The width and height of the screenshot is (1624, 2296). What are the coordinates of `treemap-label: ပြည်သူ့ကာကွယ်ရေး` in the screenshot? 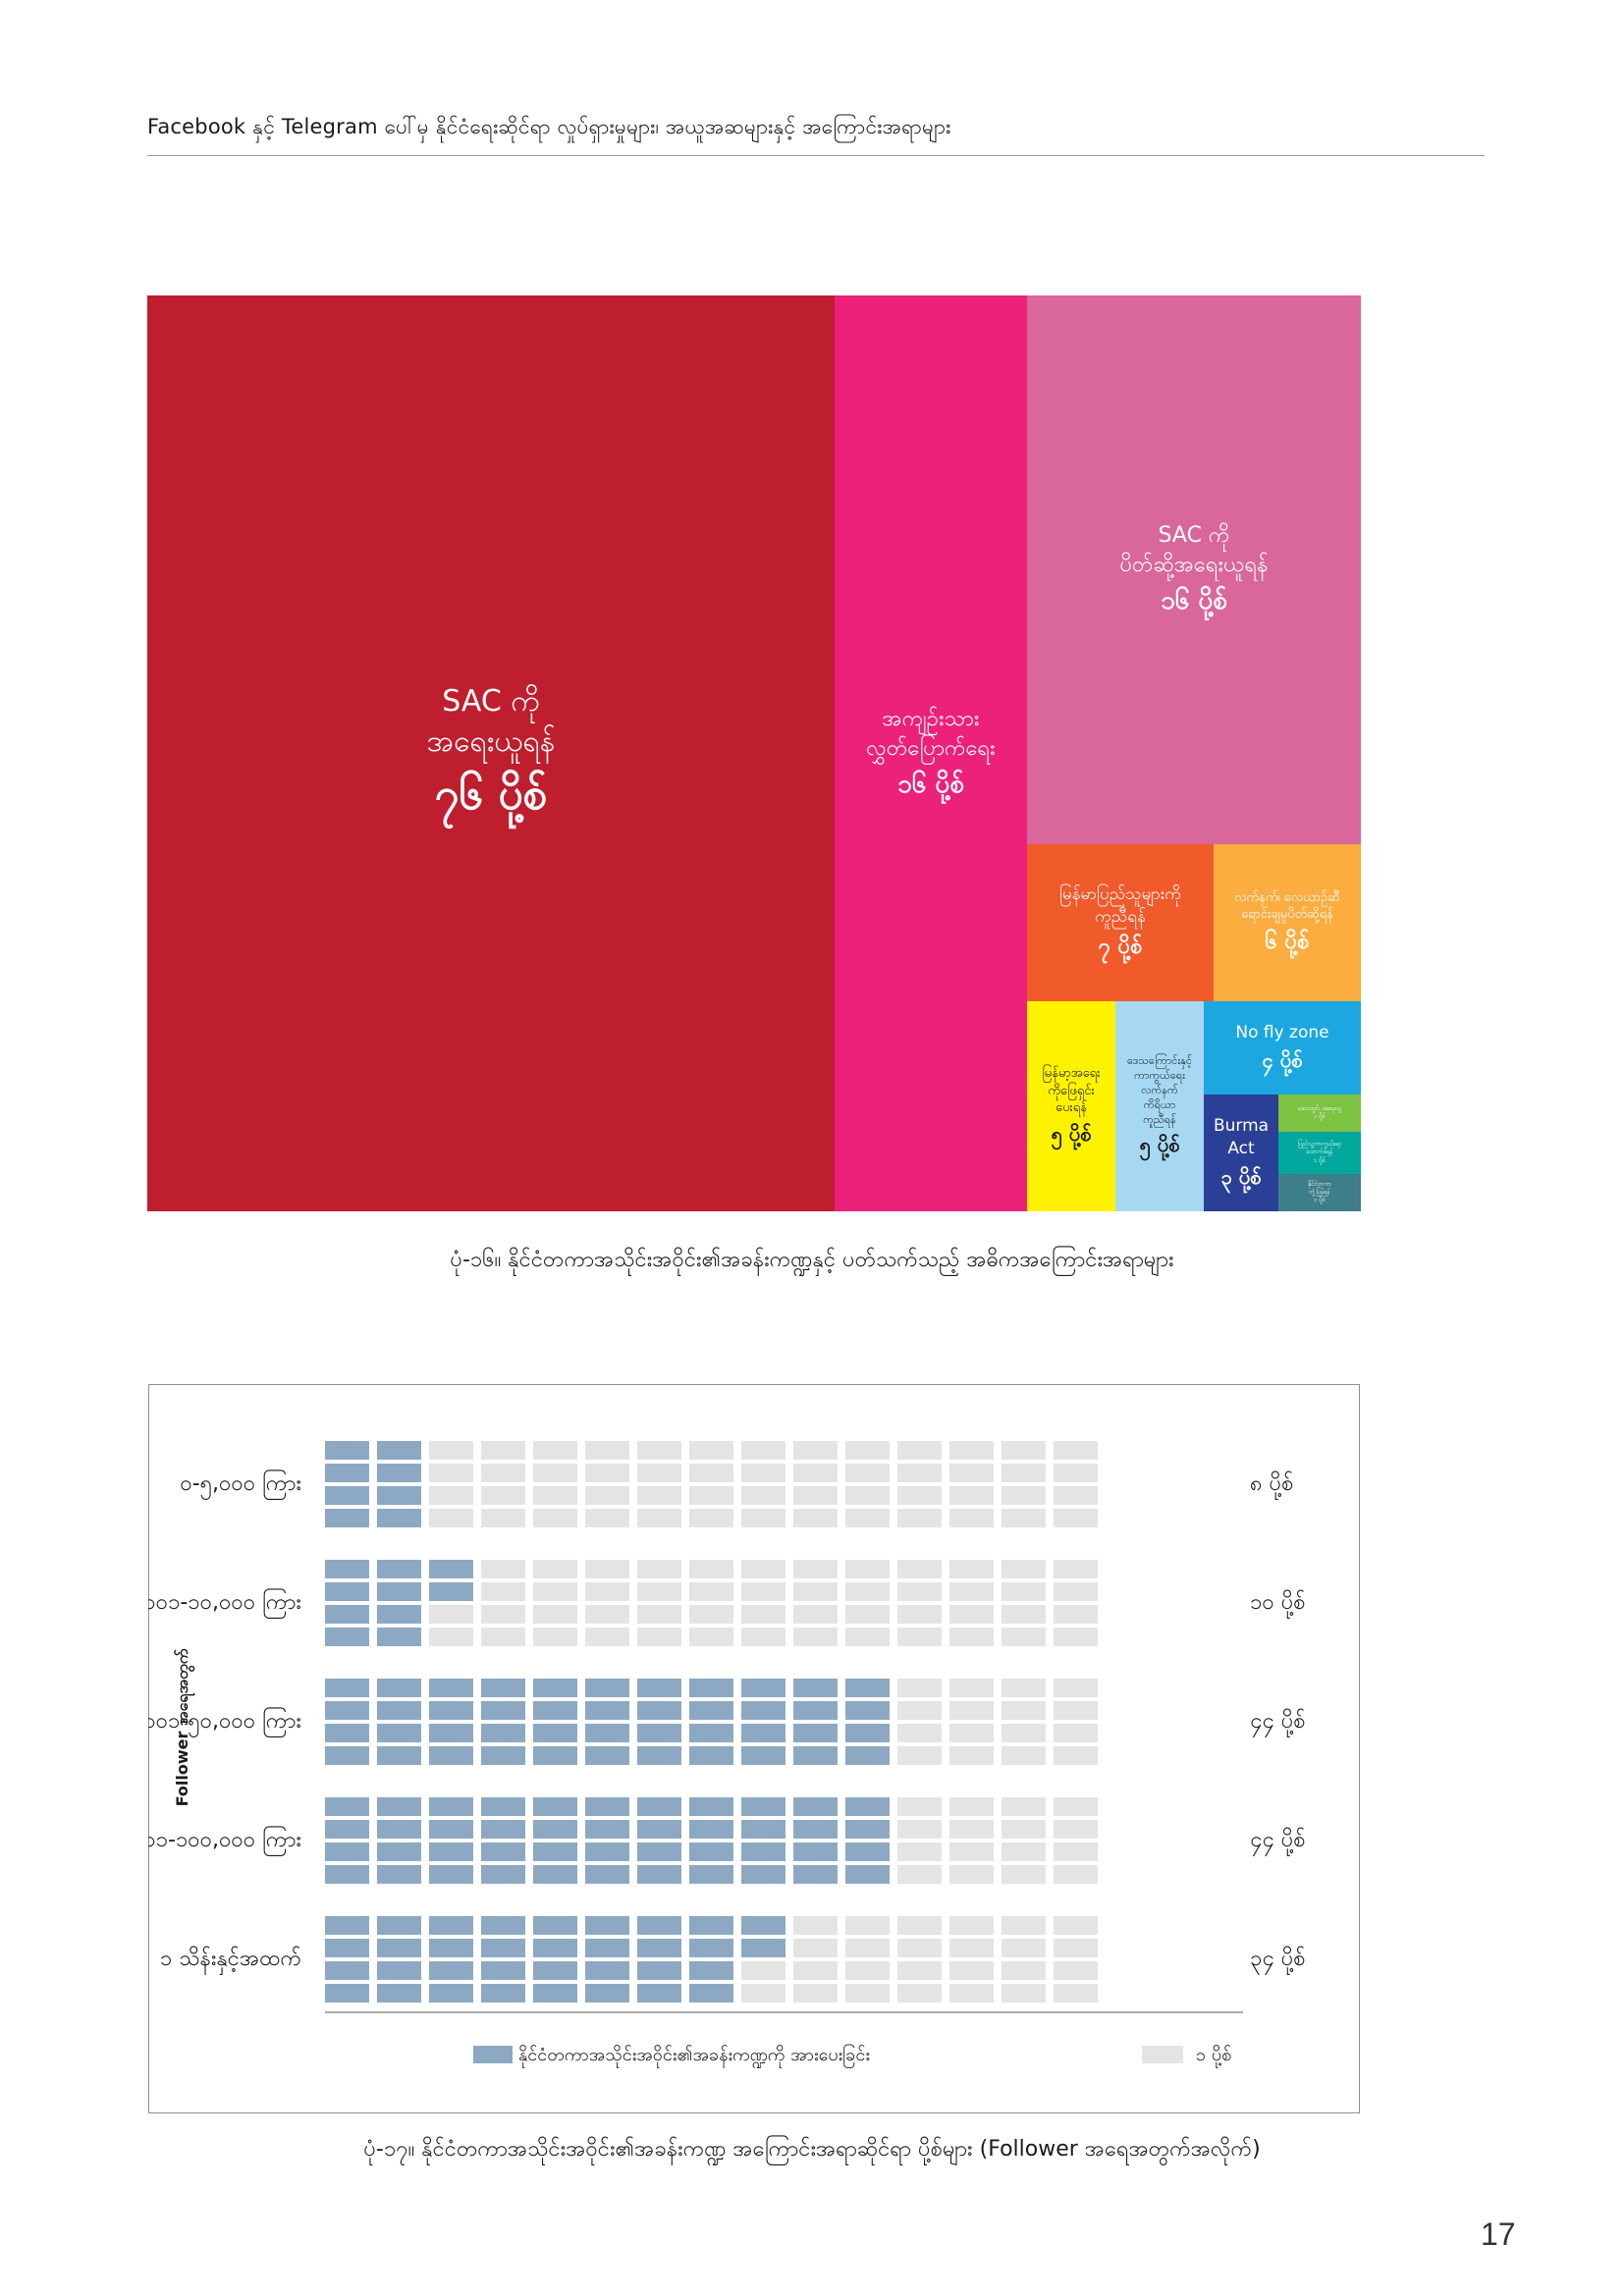 It's located at (1319, 1144).